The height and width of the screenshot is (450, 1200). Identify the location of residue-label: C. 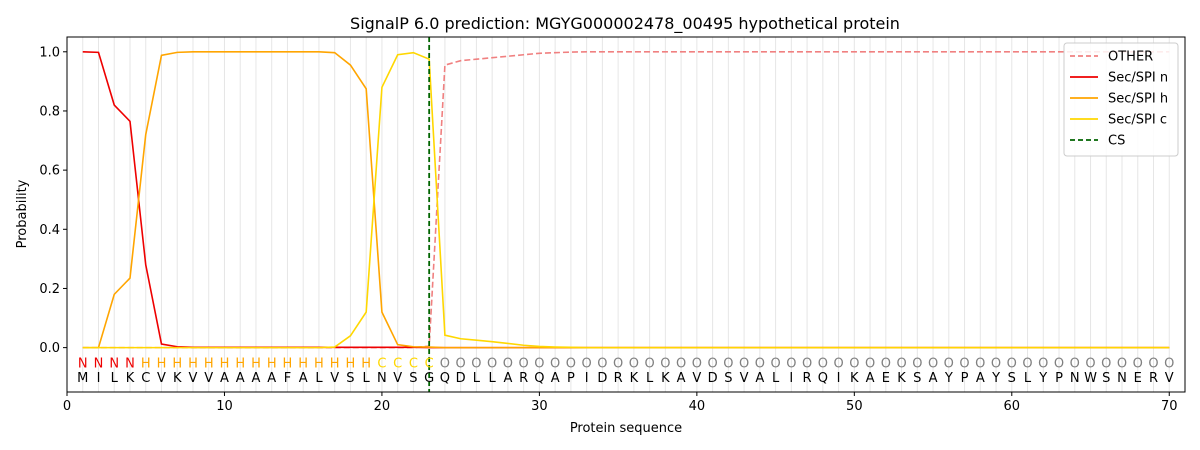
(145, 378).